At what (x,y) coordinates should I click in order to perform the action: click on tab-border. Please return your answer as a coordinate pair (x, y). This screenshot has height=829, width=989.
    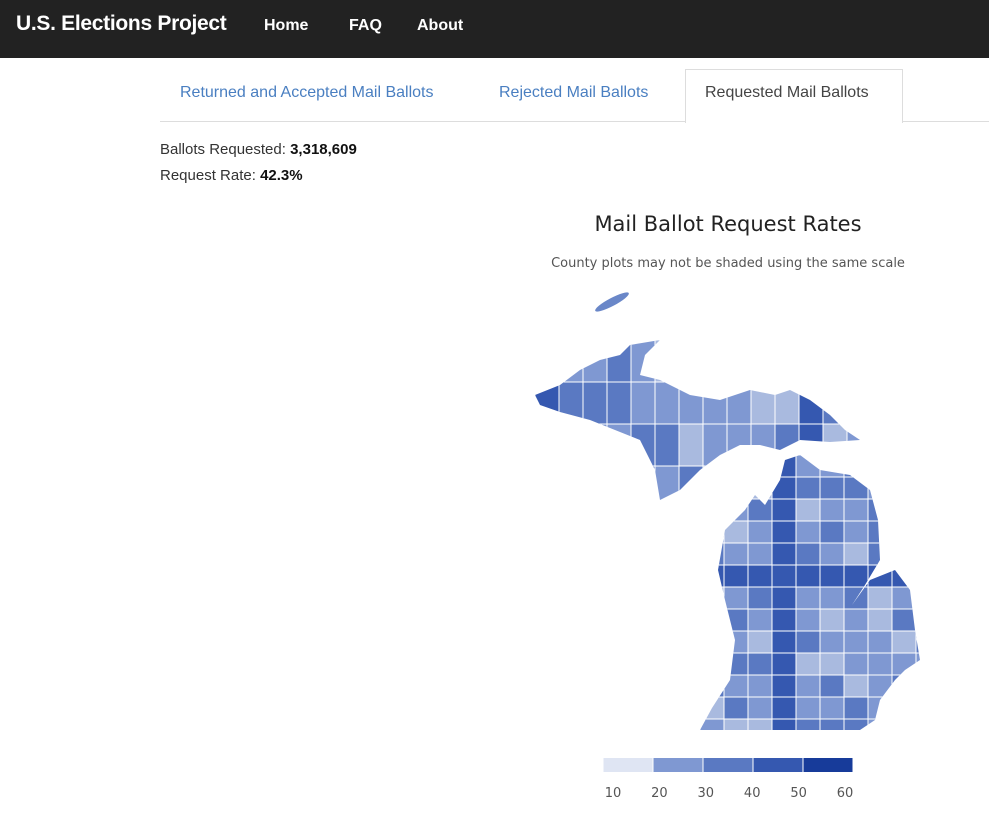
    Looking at the image, I should click on (574, 121).